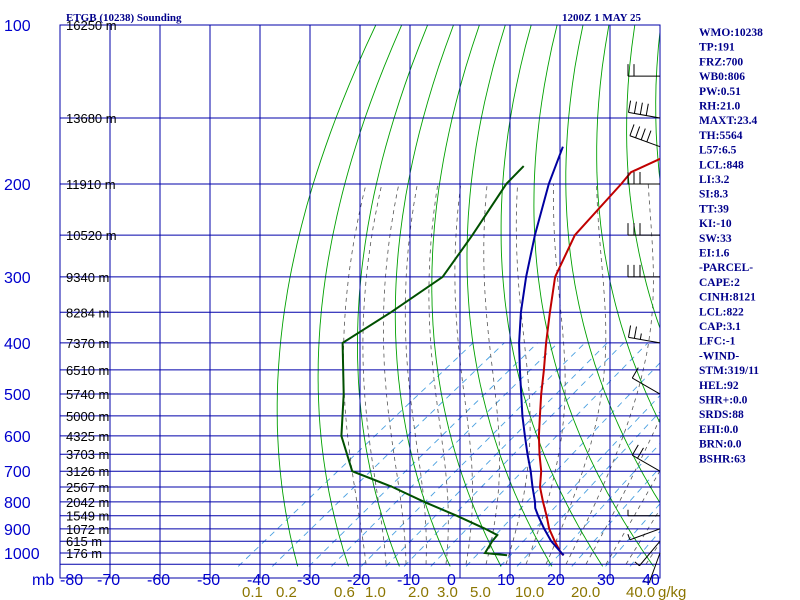 The height and width of the screenshot is (600, 800). I want to click on temperature-tick-label: -80, so click(71, 580).